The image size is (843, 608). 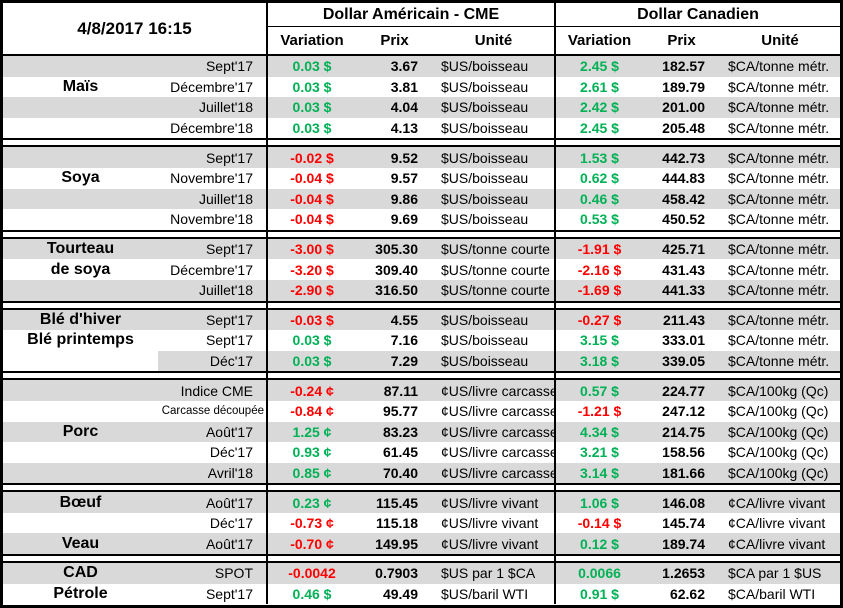 I want to click on cad-variation-value: 0.62 $, so click(x=599, y=178).